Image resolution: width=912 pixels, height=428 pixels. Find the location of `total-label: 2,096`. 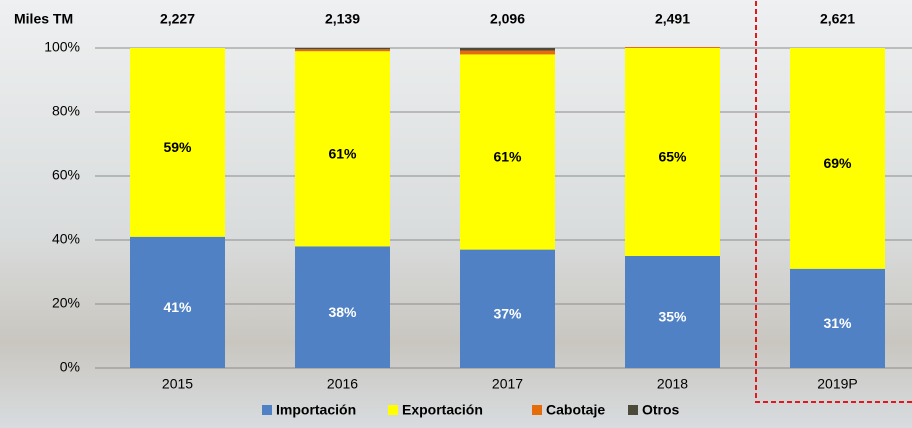

total-label: 2,096 is located at coordinates (507, 19).